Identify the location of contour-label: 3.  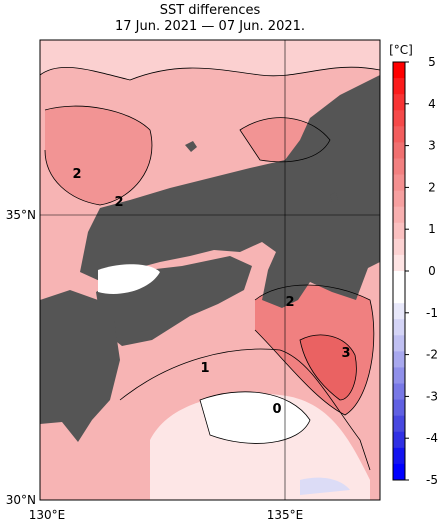
(345, 353).